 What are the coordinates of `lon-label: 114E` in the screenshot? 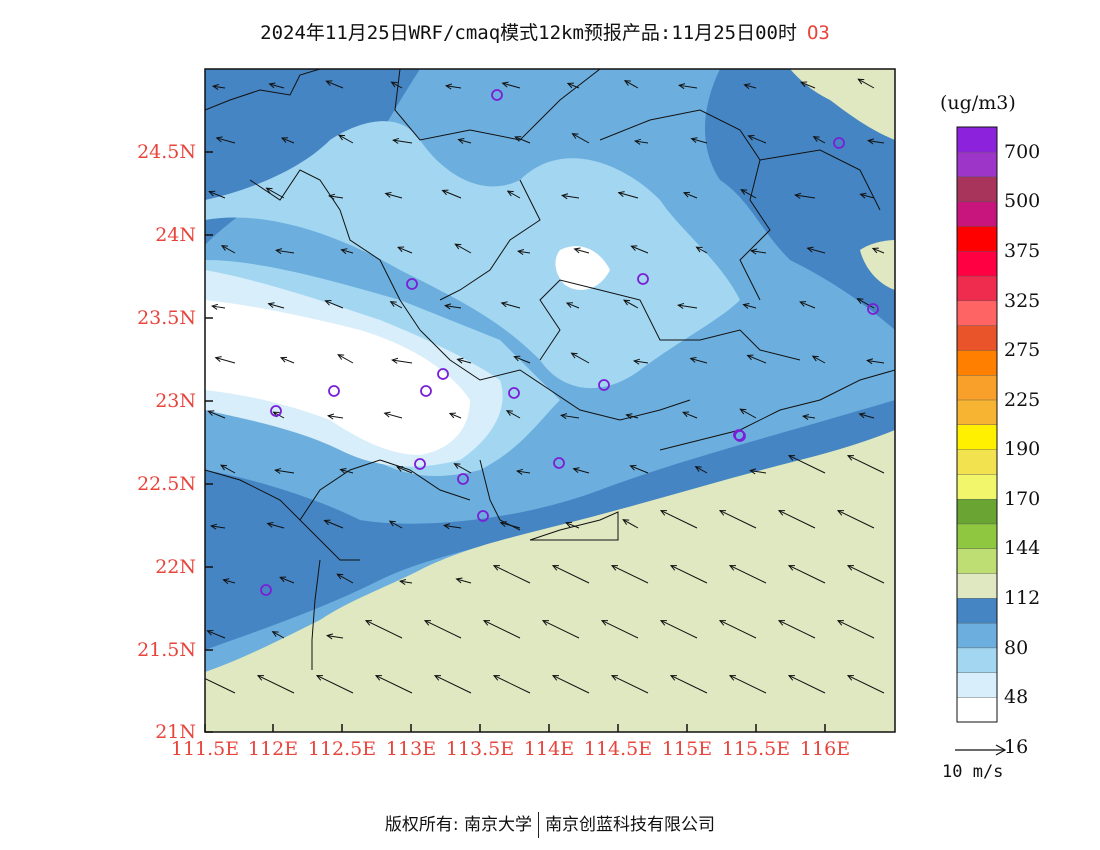 It's located at (549, 749).